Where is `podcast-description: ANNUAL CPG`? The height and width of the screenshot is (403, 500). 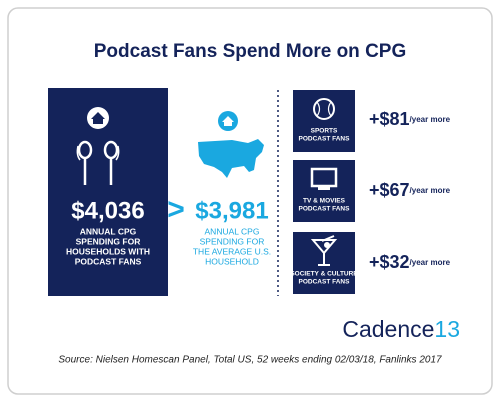 podcast-description: ANNUAL CPG is located at coordinates (108, 231).